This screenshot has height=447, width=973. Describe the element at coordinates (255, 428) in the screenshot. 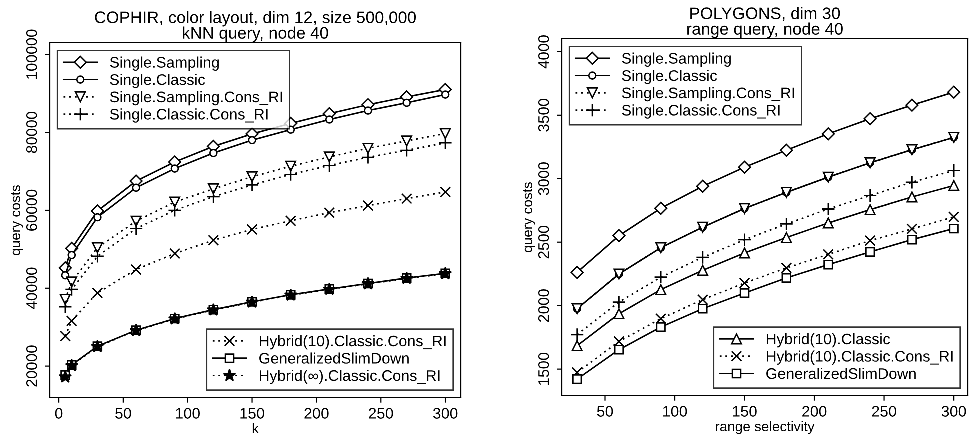

I see `x-axis-title: k` at that location.